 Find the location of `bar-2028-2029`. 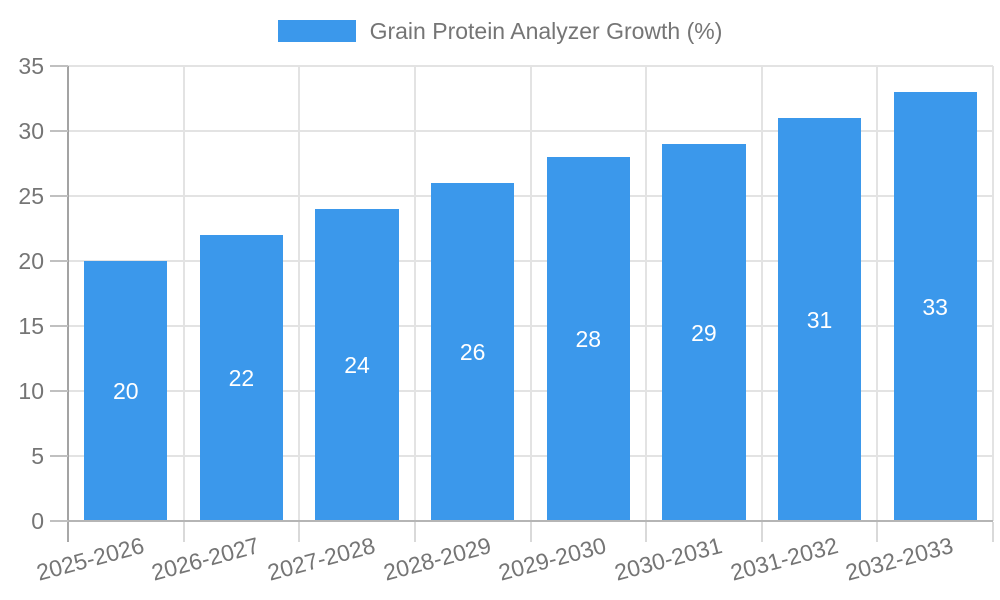

bar-2028-2029 is located at coordinates (473, 352).